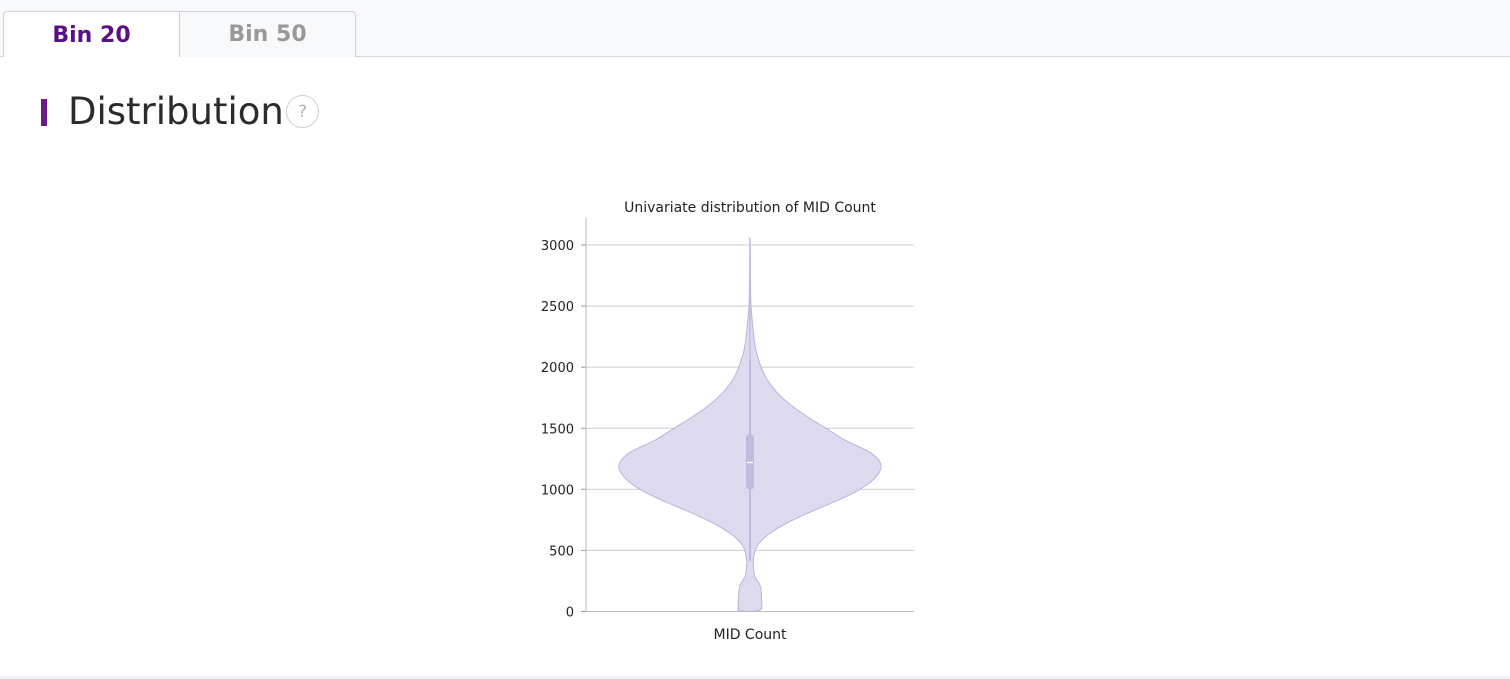 The height and width of the screenshot is (679, 1510). What do you see at coordinates (750, 635) in the screenshot?
I see `x-tick-label: MID Count` at bounding box center [750, 635].